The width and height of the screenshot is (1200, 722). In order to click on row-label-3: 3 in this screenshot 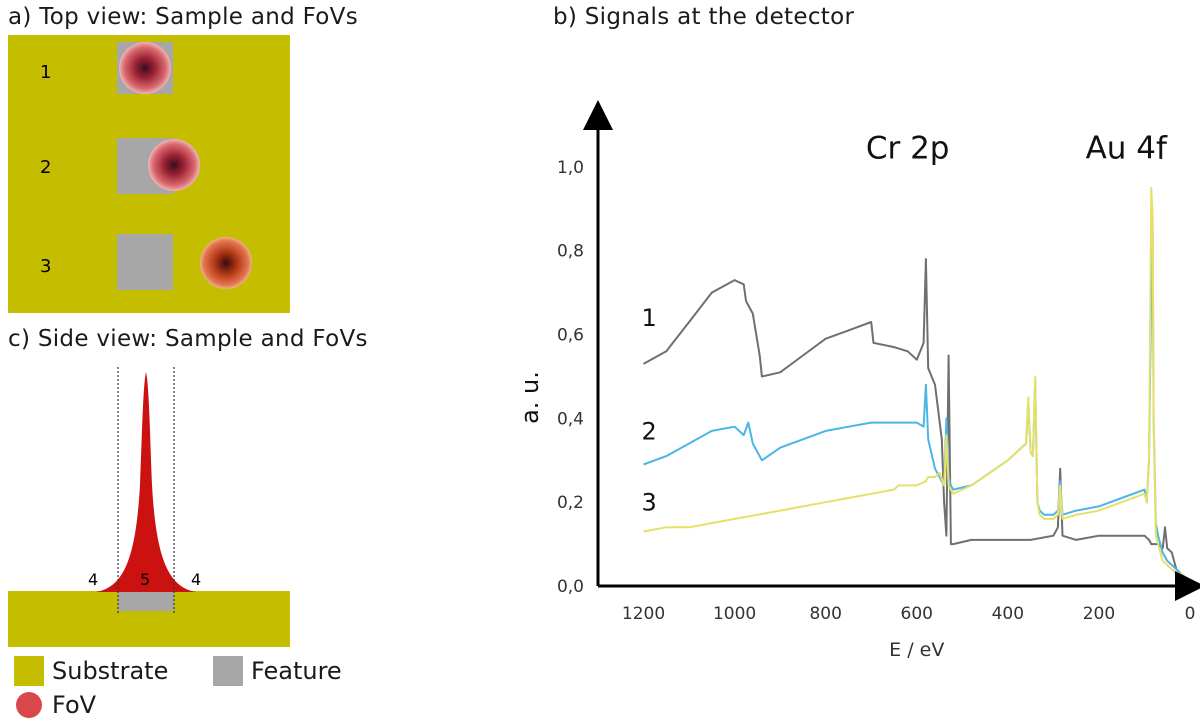, I will do `click(45, 266)`.